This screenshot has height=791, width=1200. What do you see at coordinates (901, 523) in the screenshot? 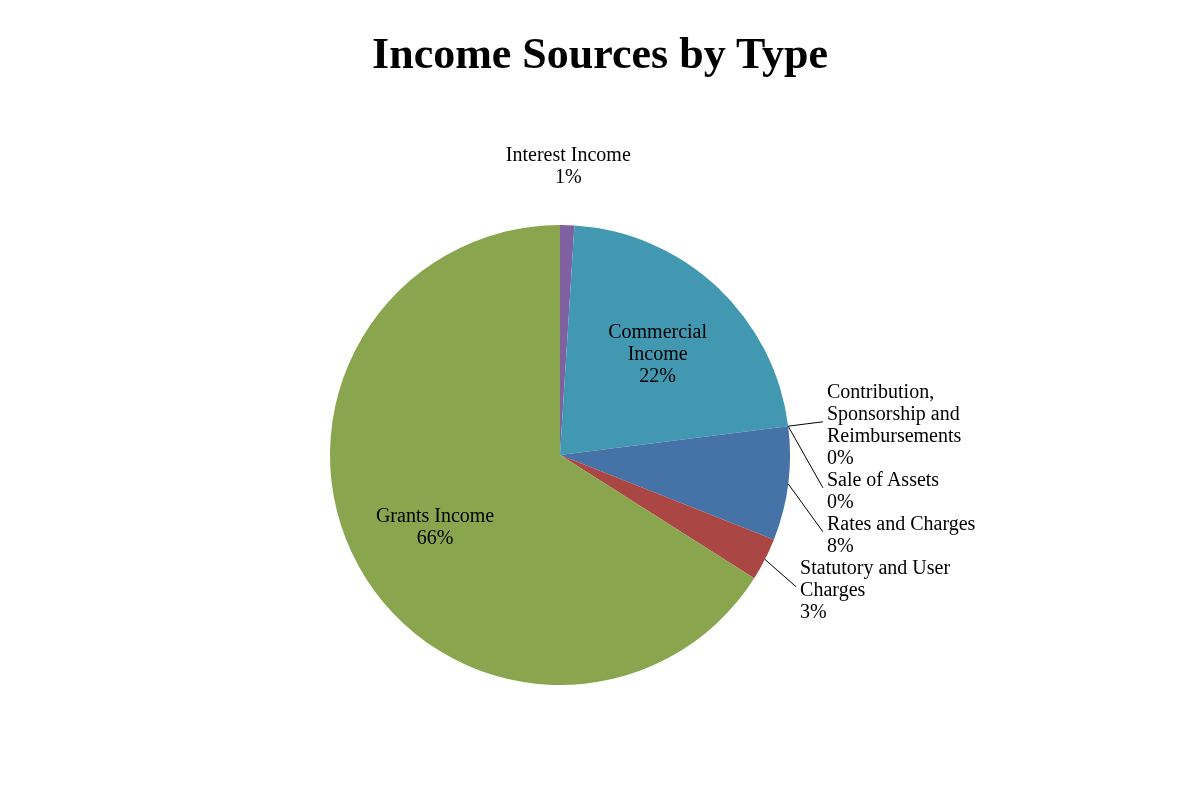
I see `slice-label: Rates and Charges` at bounding box center [901, 523].